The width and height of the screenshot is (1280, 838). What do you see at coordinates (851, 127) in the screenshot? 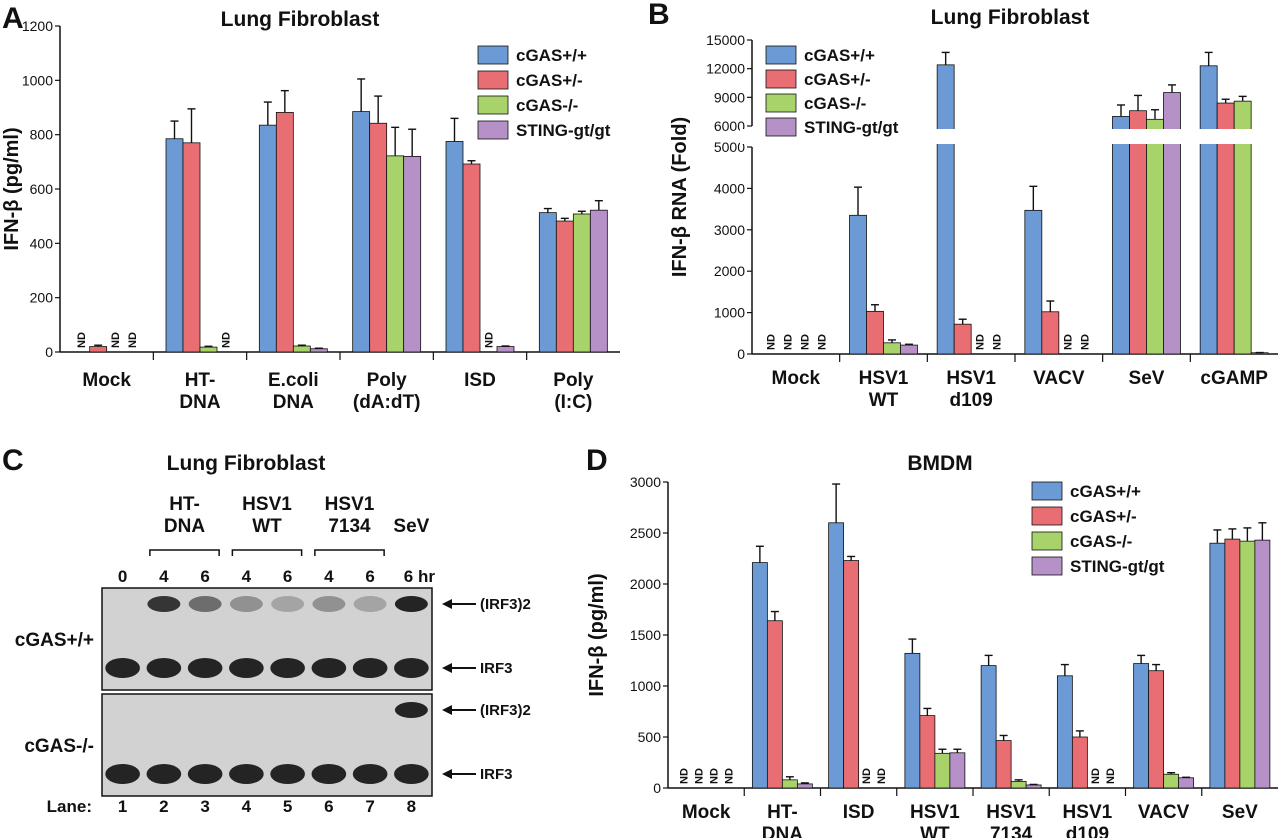
I see `legend-label: STING-gt/gt` at bounding box center [851, 127].